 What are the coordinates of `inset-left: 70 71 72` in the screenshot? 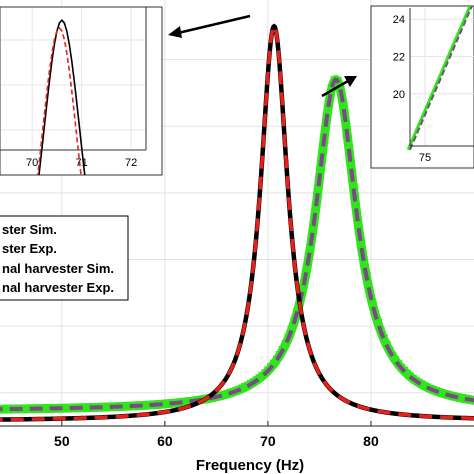 It's located at (81, 91).